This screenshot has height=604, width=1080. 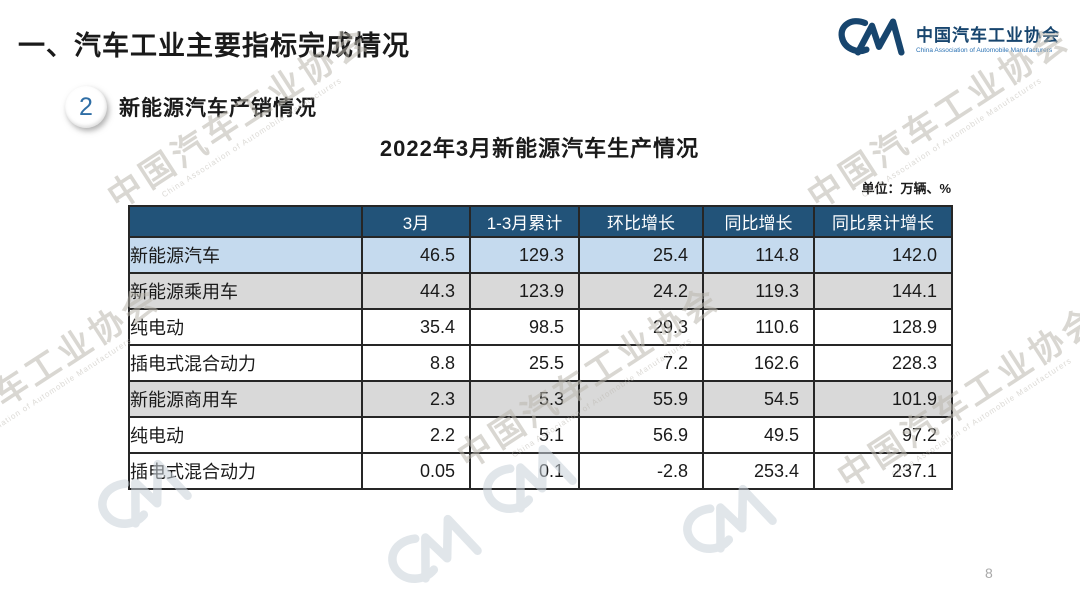 I want to click on data-cell: 46.5, so click(x=416, y=255).